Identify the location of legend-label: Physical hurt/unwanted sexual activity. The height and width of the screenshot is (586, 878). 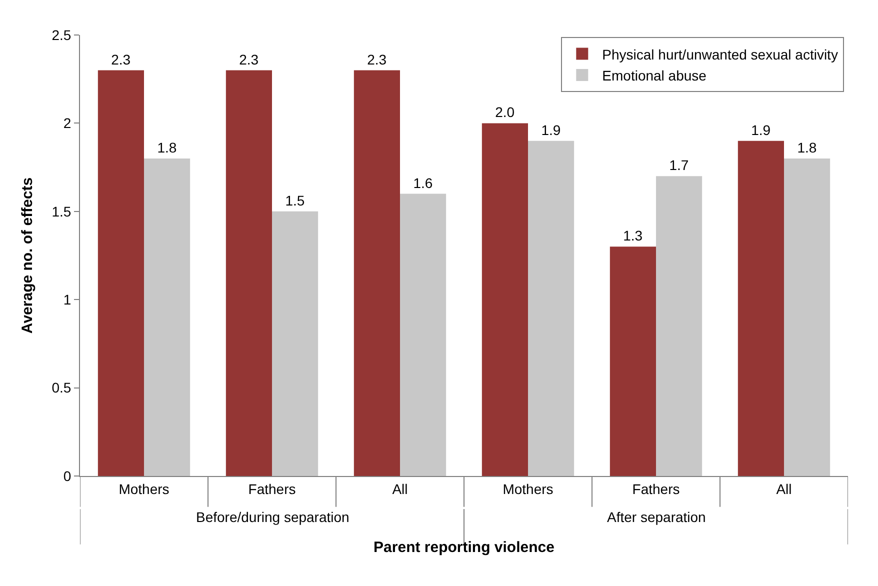
(720, 54).